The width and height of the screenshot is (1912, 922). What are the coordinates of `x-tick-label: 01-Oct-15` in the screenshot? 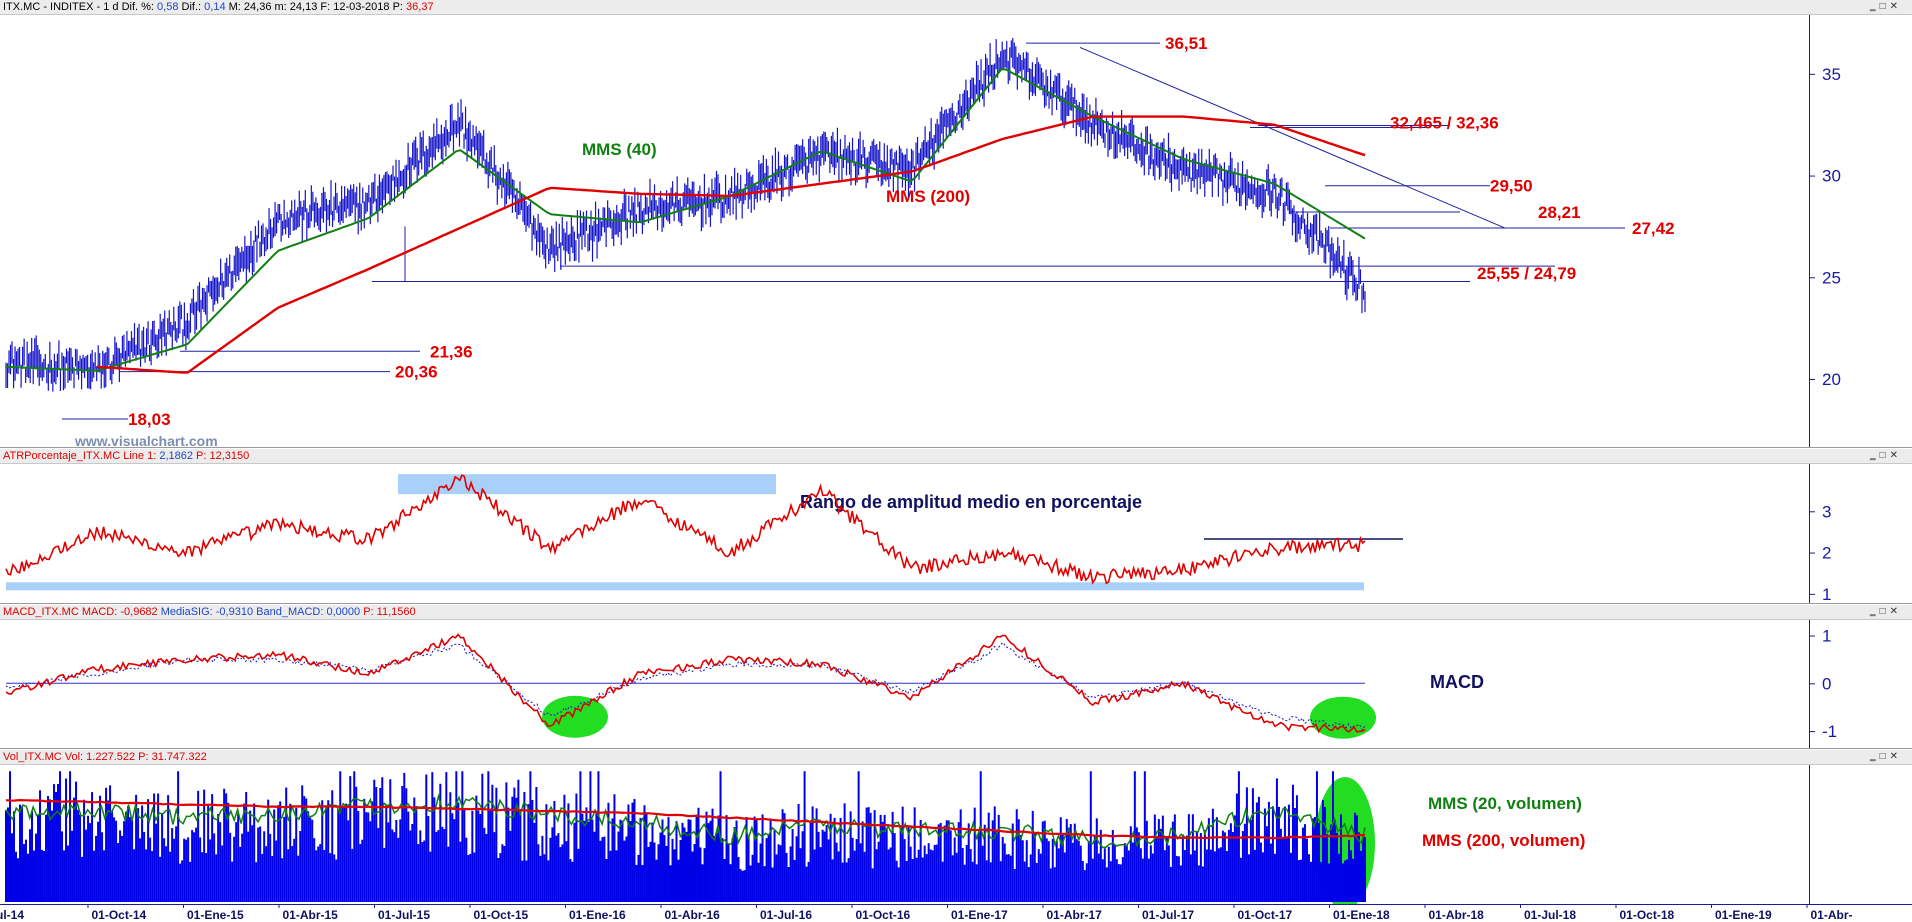 It's located at (501, 915).